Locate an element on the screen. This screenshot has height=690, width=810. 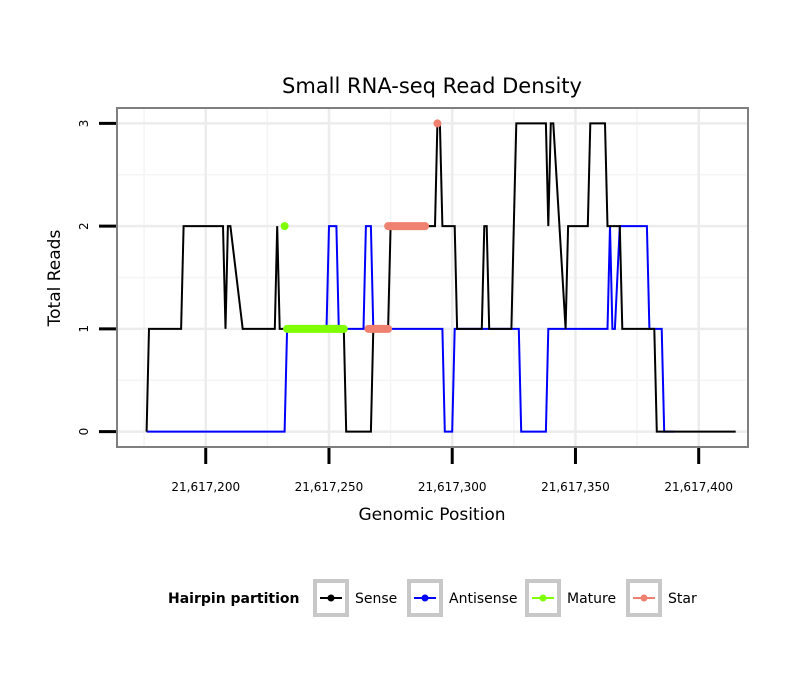
y-tick-label: 1 is located at coordinates (84, 329).